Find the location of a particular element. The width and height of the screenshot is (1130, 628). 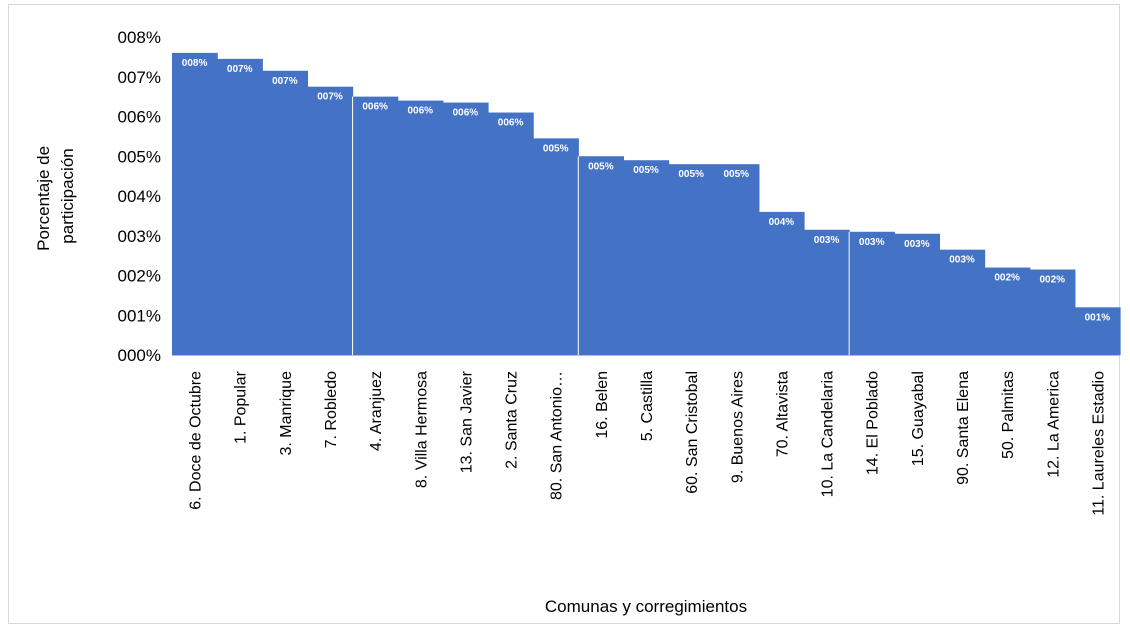

category-label: 70. Altavista is located at coordinates (782, 414).